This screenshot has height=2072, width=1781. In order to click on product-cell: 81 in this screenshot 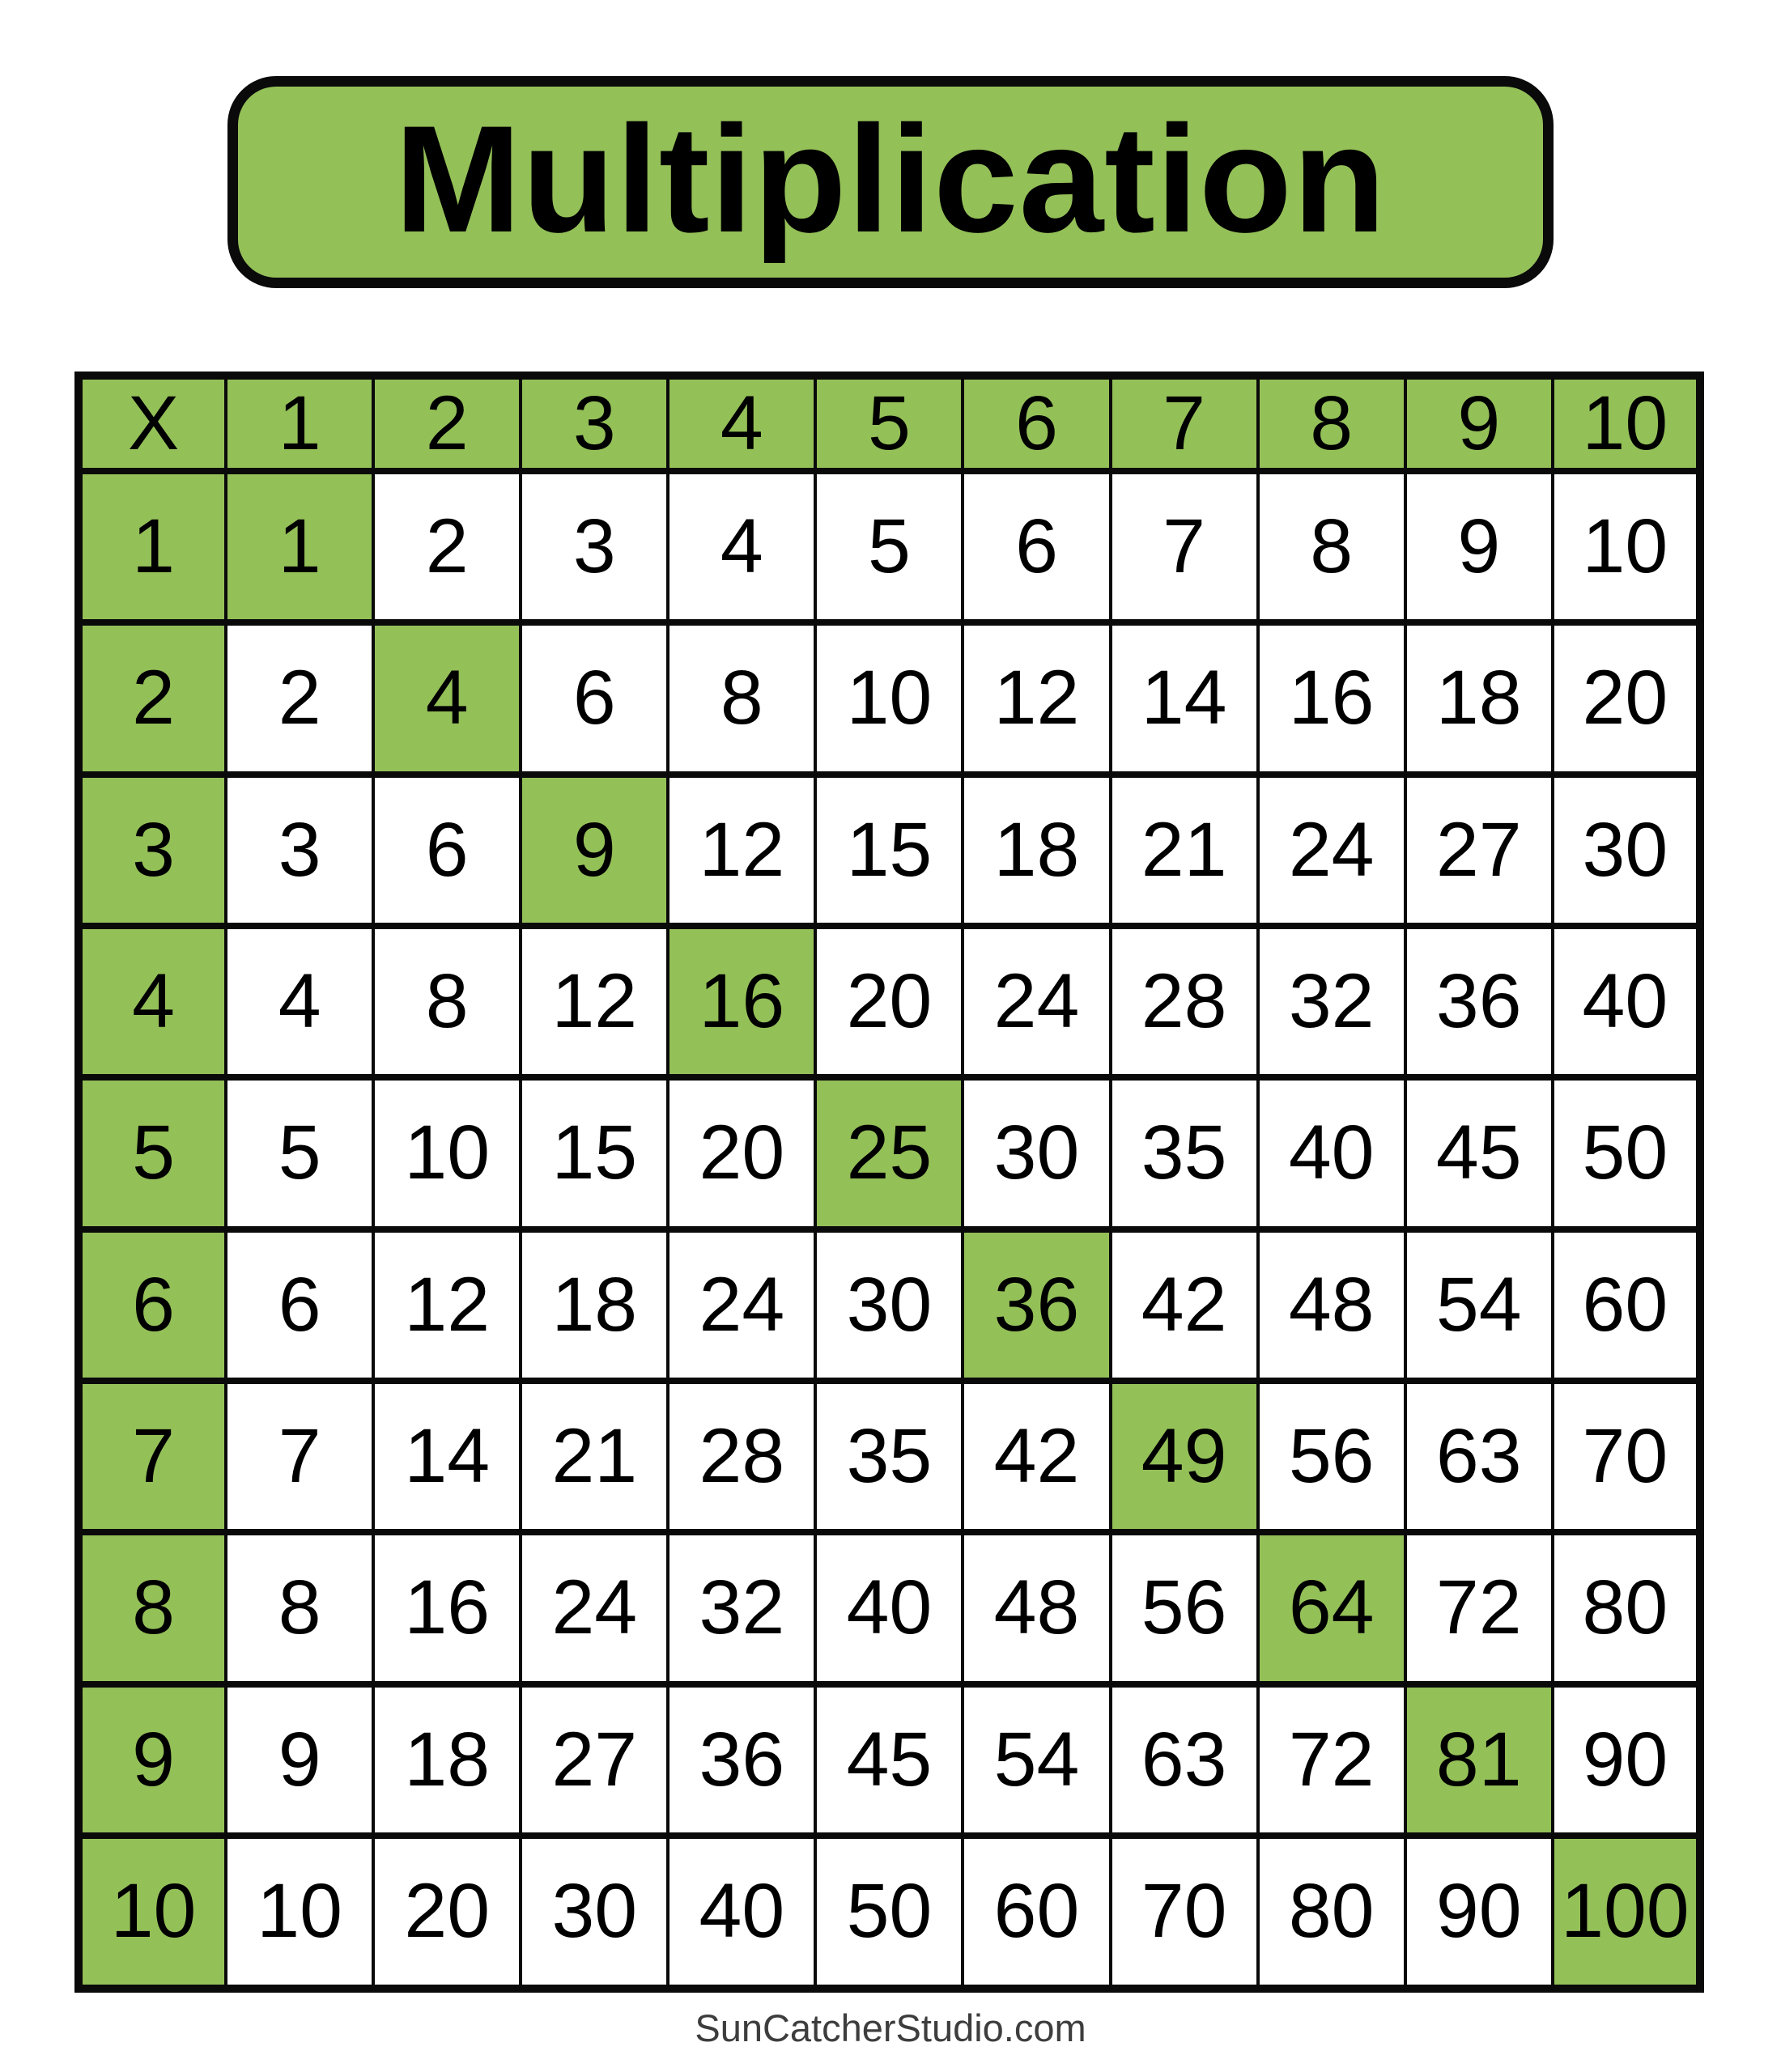, I will do `click(1478, 1759)`.